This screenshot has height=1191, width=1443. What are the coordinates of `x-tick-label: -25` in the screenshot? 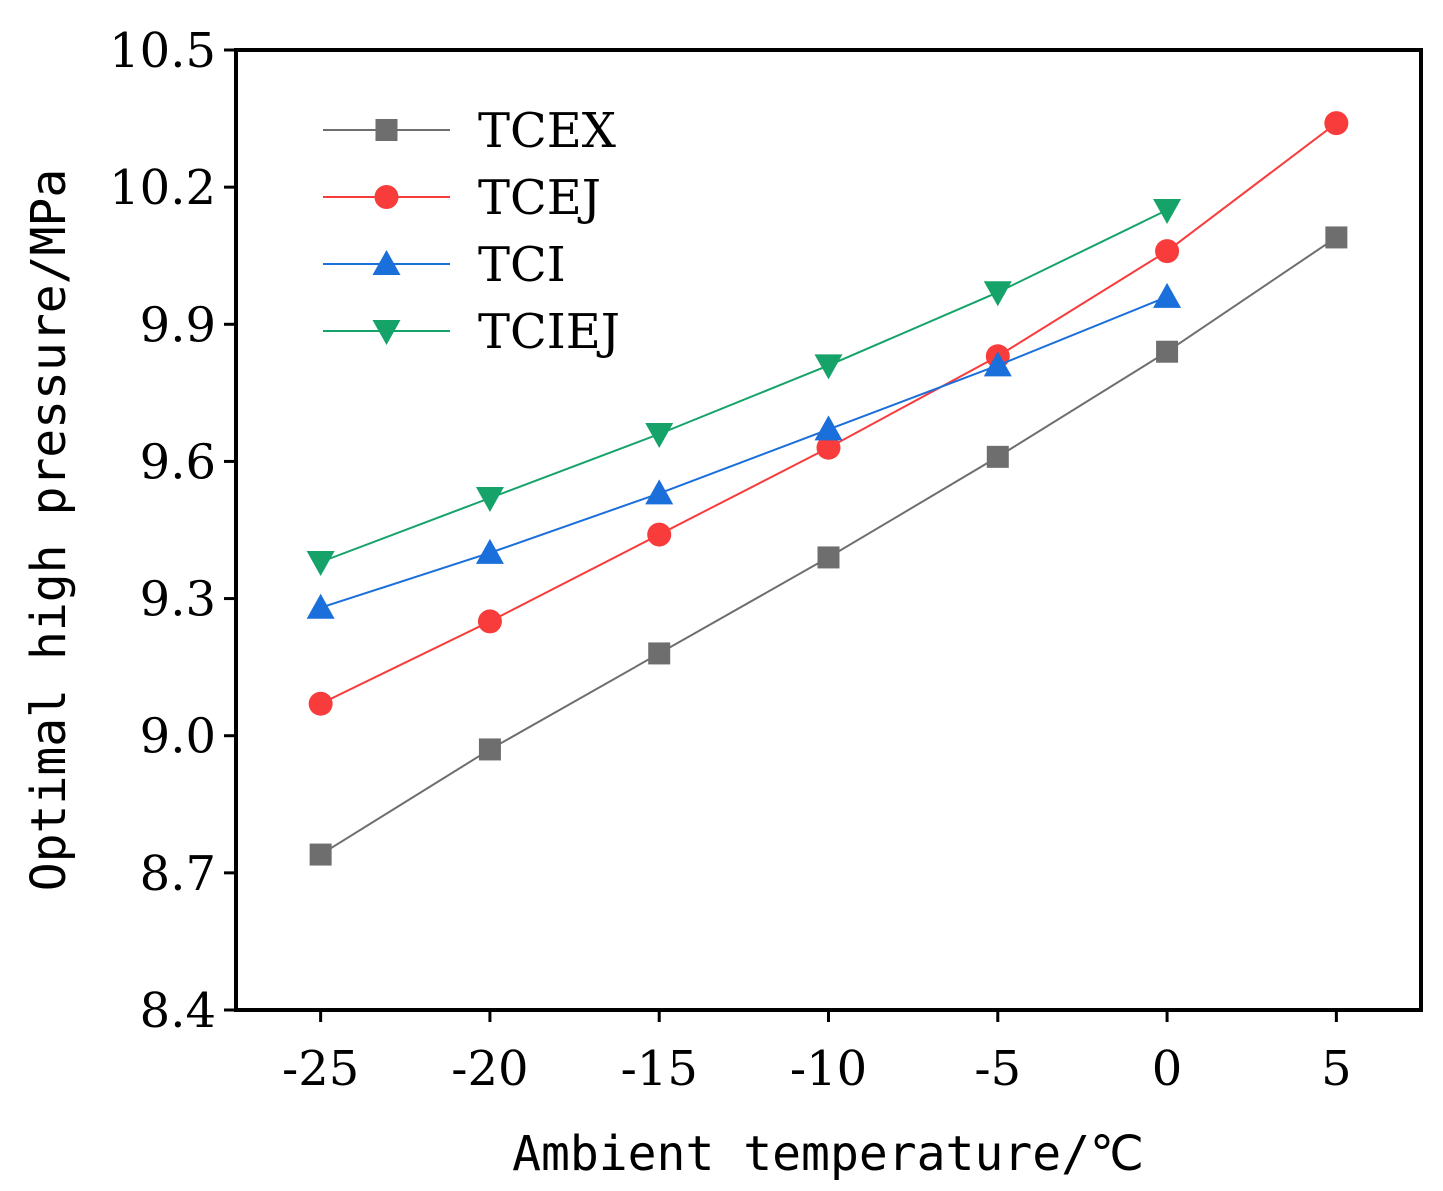 It's located at (320, 1069).